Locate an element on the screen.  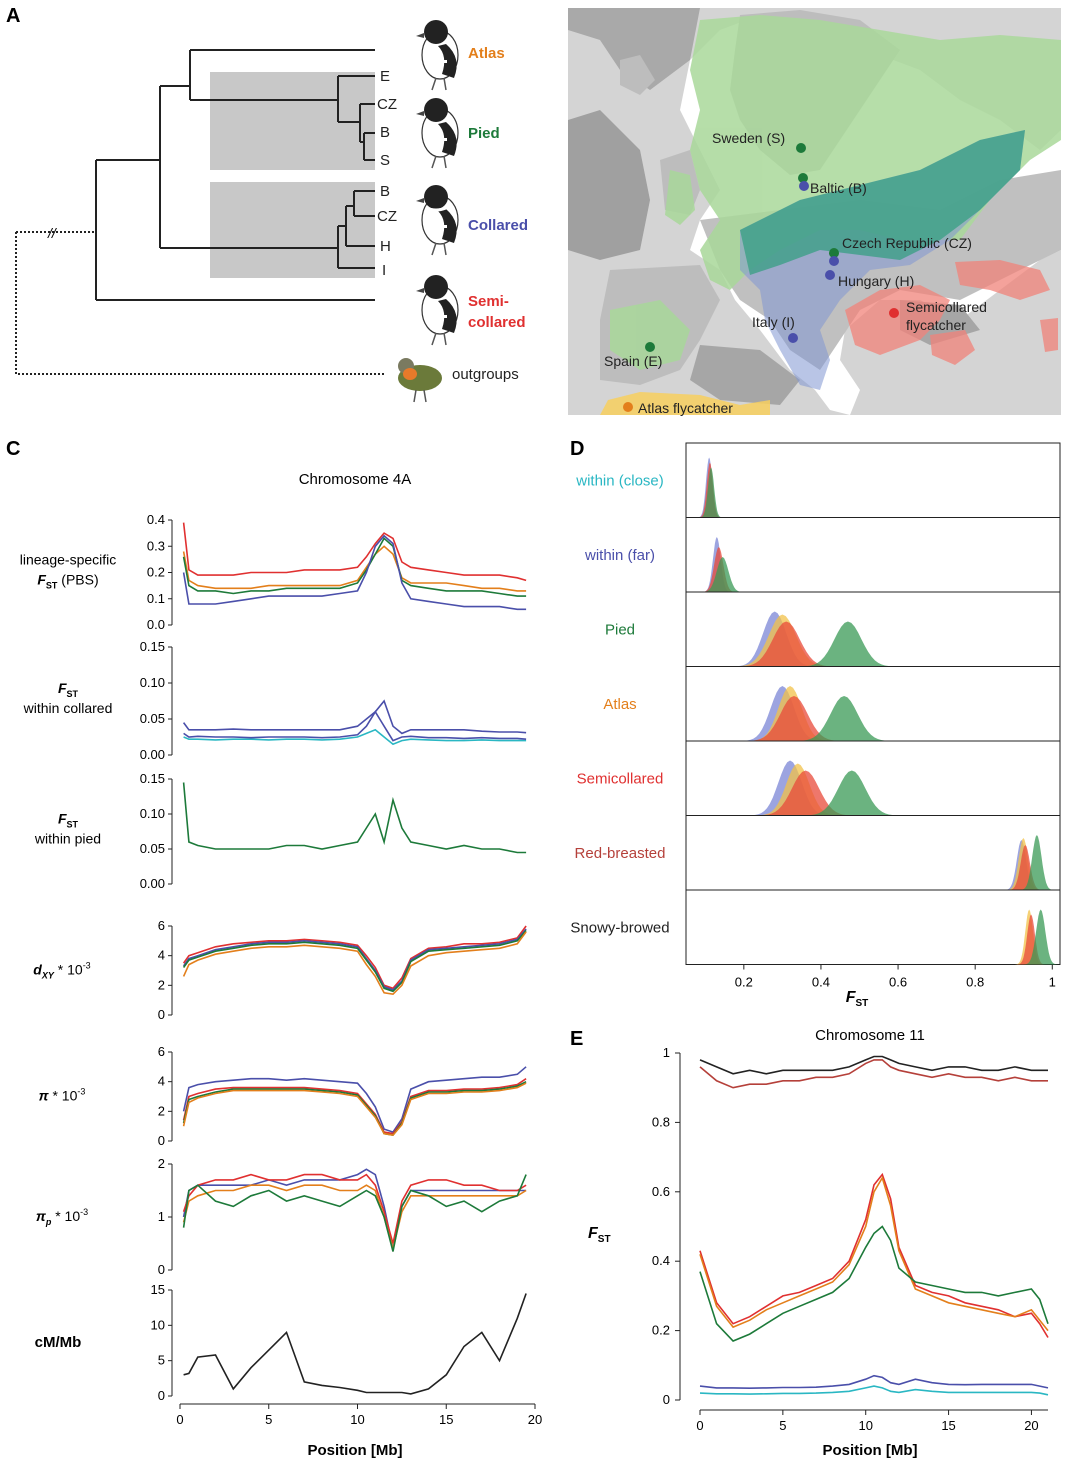
map-label-semi-2: flycatcher is located at coordinates (936, 325).